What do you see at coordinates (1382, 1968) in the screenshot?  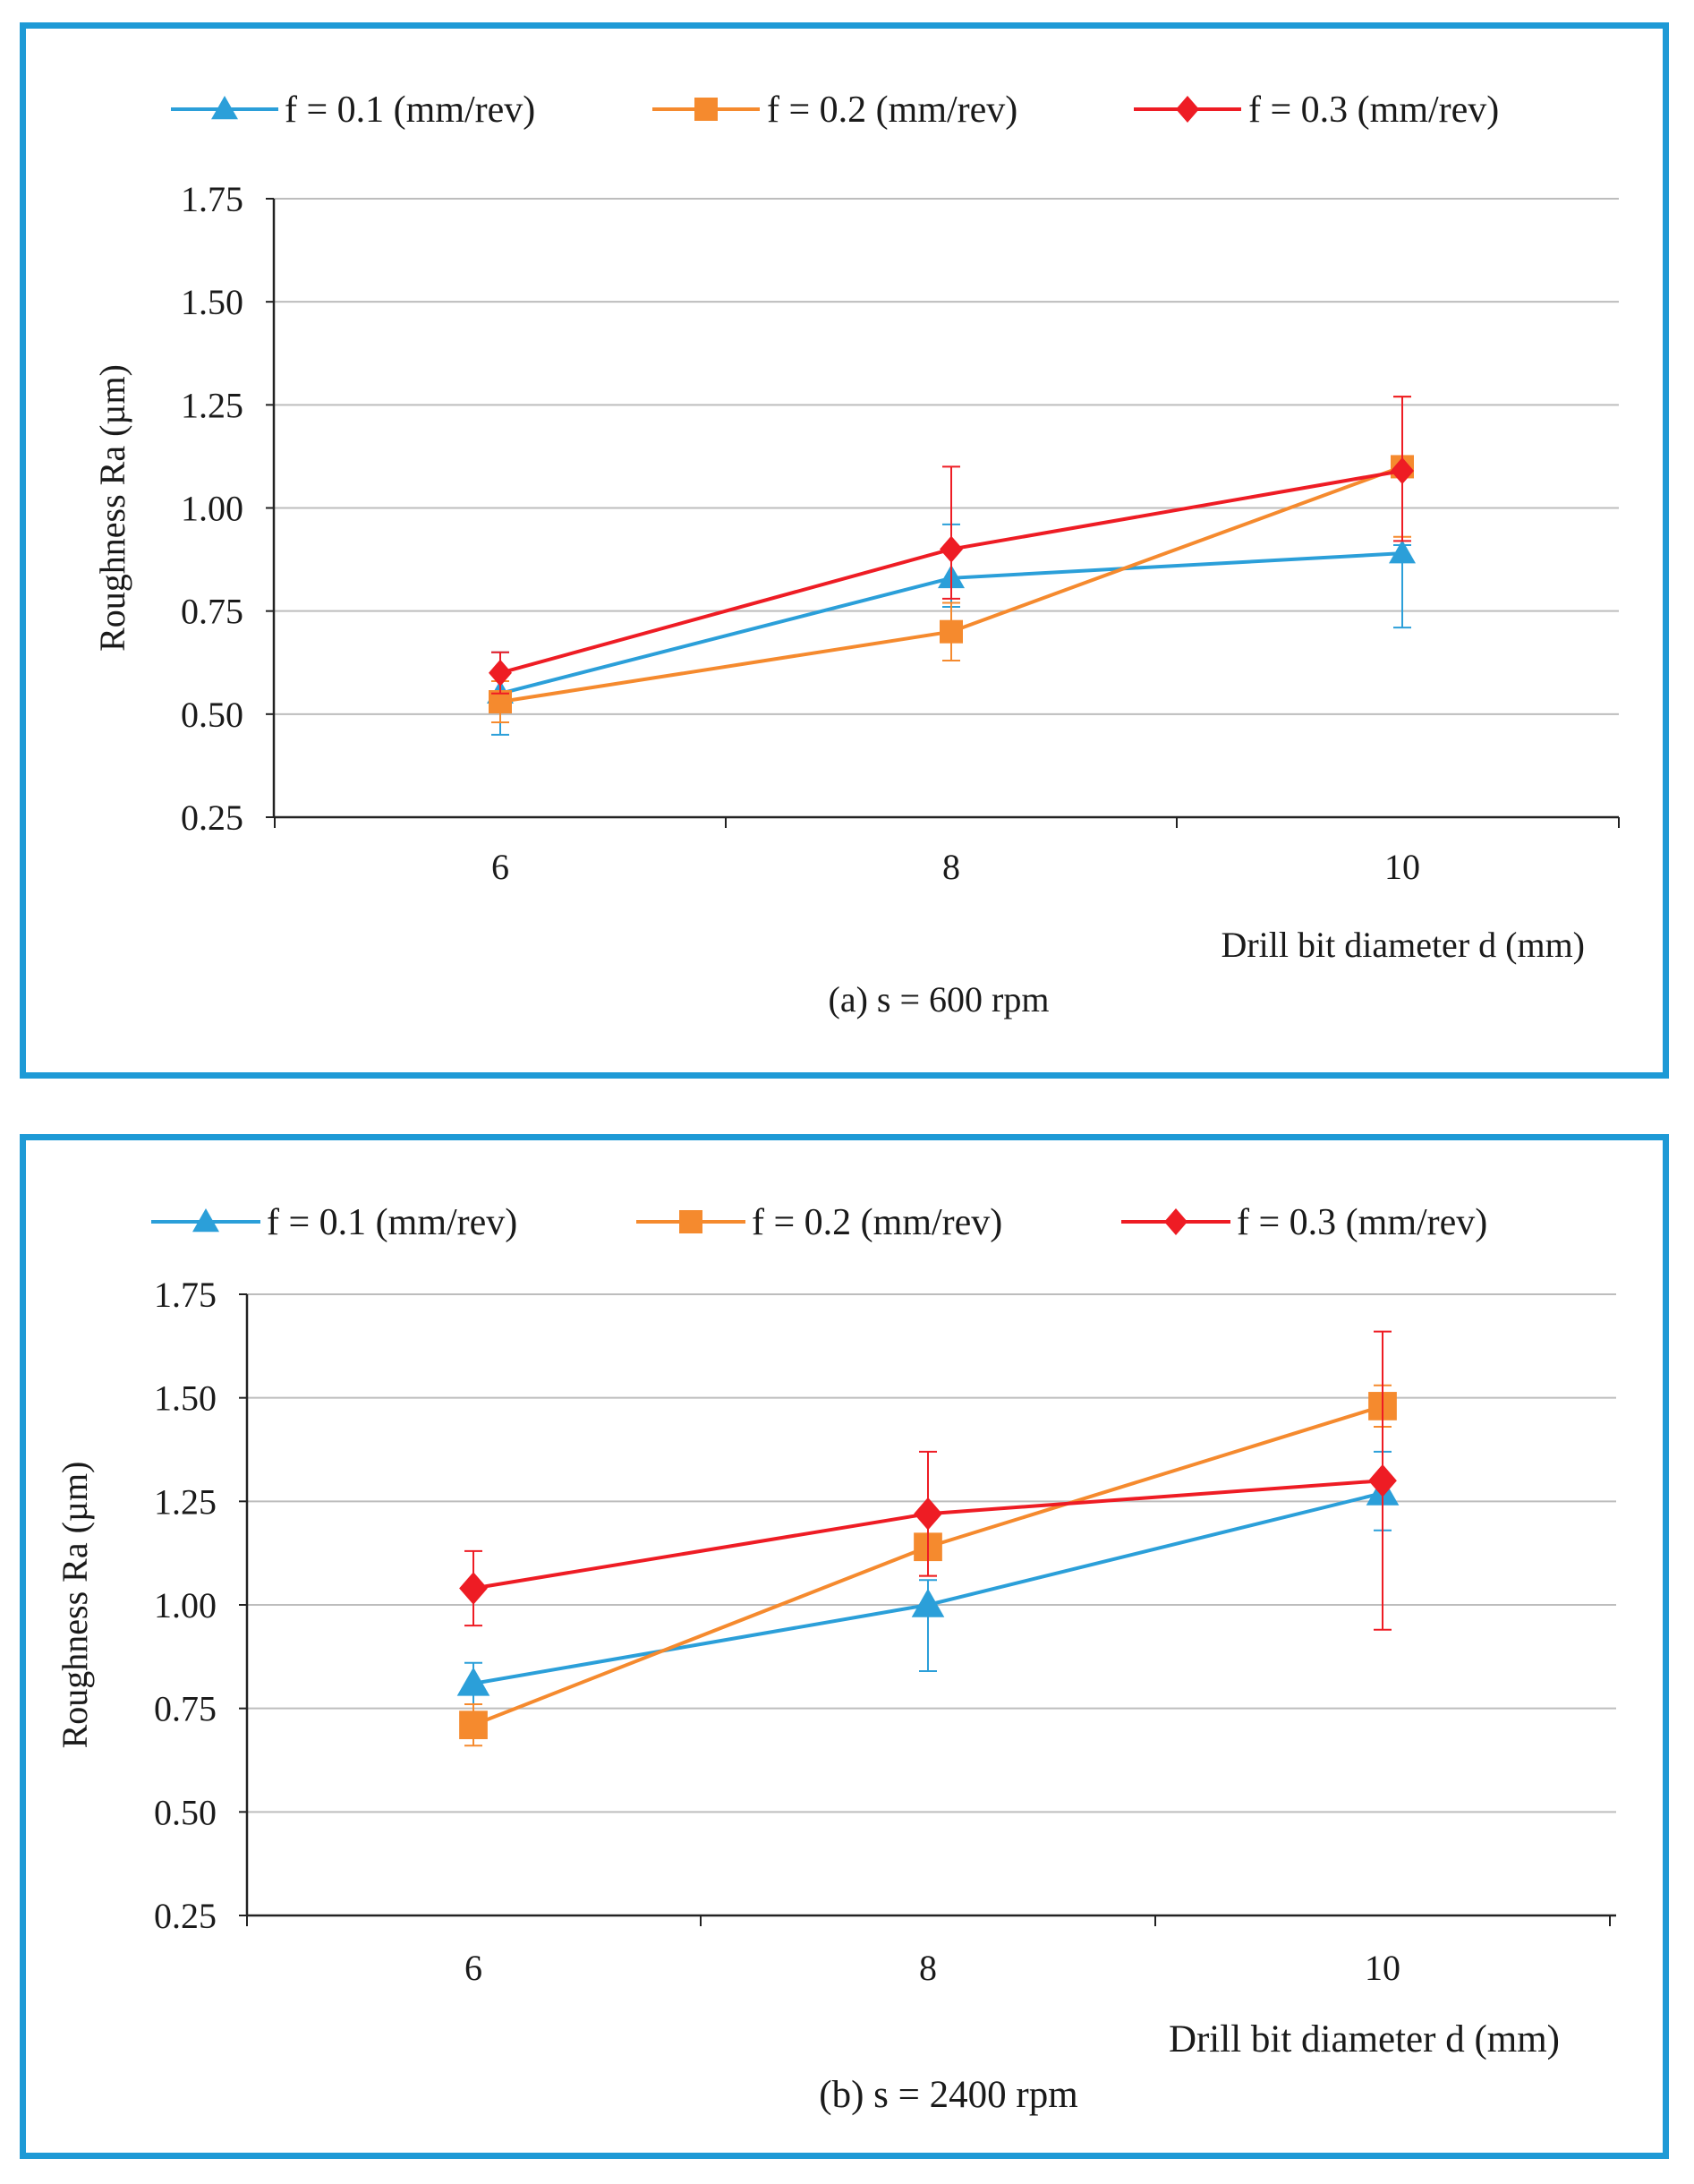 I see `chart-b-xtick-label: 10` at bounding box center [1382, 1968].